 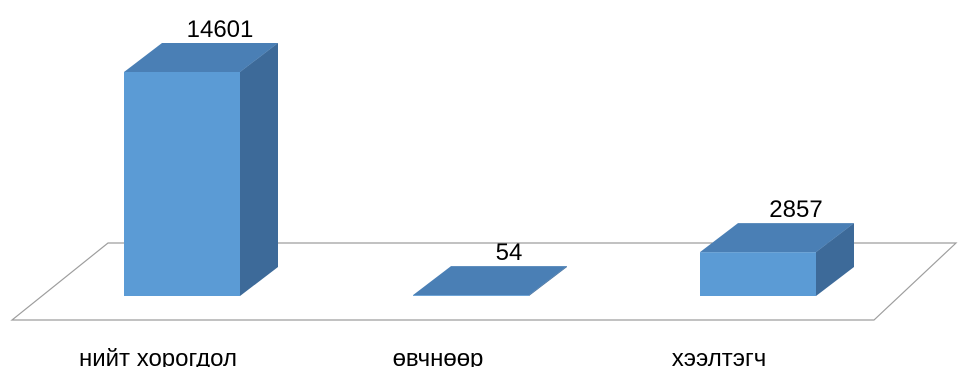 What do you see at coordinates (438, 356) in the screenshot?
I see `category-label-1: өвчнөөр` at bounding box center [438, 356].